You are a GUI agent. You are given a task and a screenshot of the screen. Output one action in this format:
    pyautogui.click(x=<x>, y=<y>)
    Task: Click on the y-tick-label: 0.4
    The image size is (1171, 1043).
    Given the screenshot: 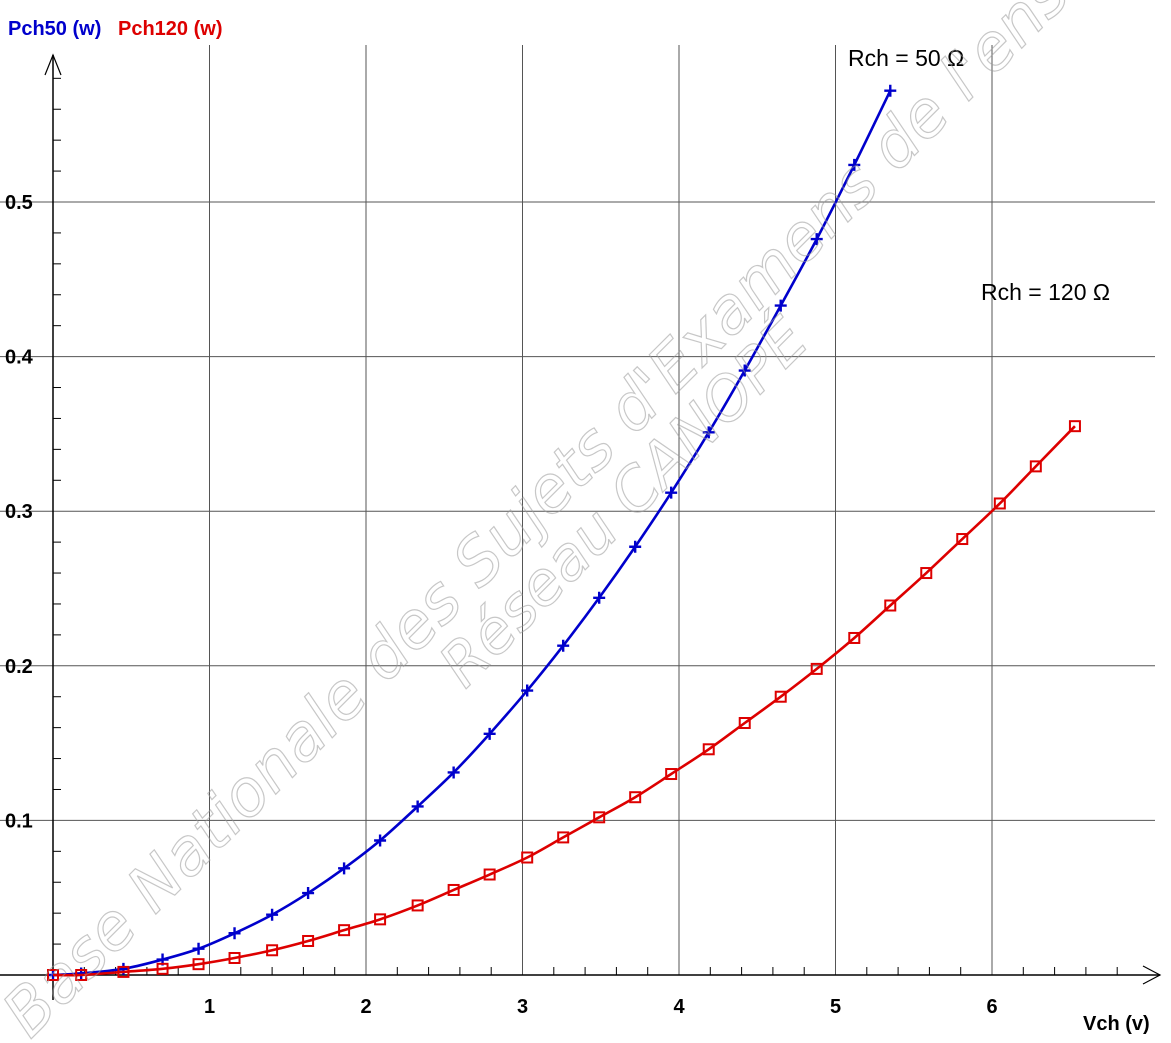 What is the action you would take?
    pyautogui.click(x=19, y=358)
    